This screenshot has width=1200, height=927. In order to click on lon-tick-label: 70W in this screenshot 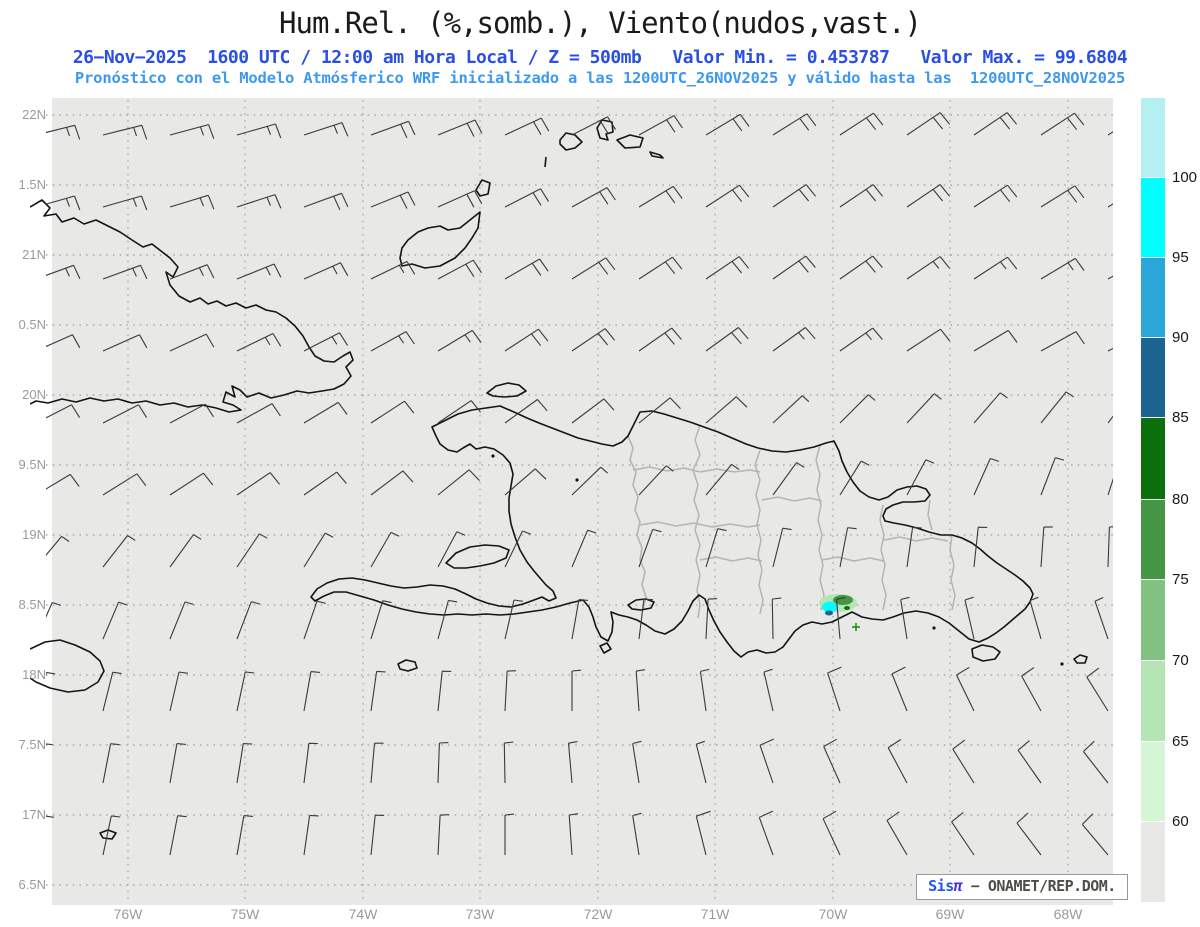, I will do `click(833, 914)`.